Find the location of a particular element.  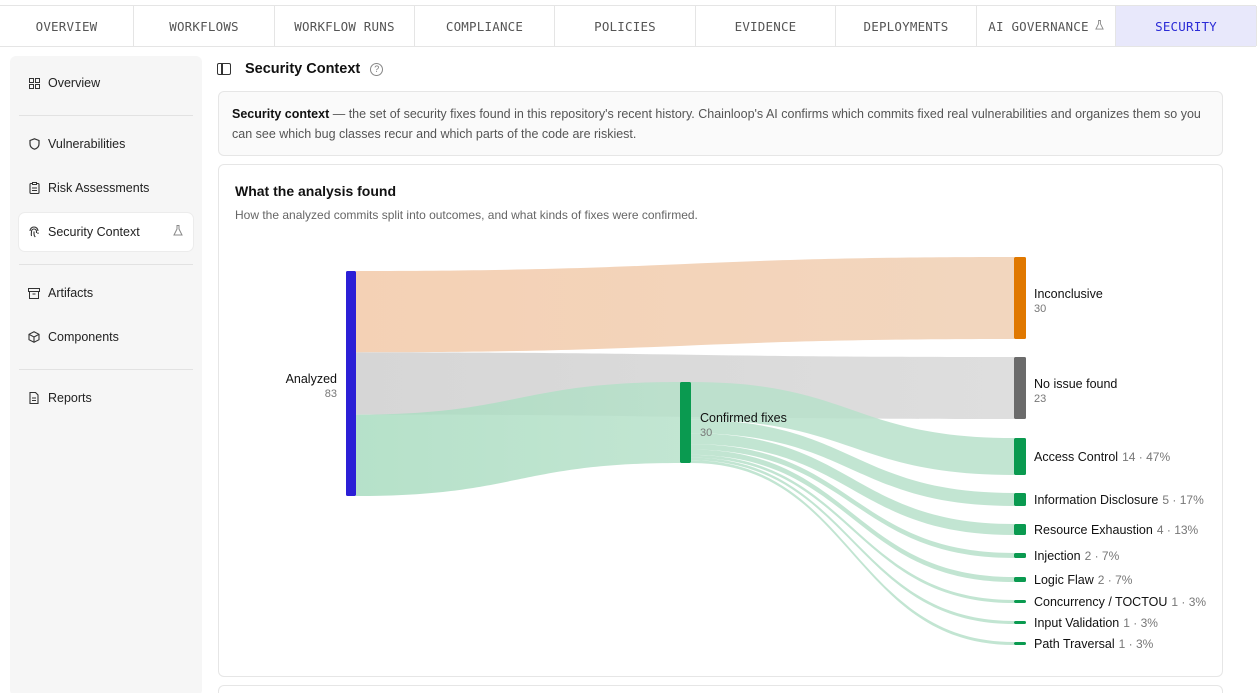

archive-icon is located at coordinates (34, 293).